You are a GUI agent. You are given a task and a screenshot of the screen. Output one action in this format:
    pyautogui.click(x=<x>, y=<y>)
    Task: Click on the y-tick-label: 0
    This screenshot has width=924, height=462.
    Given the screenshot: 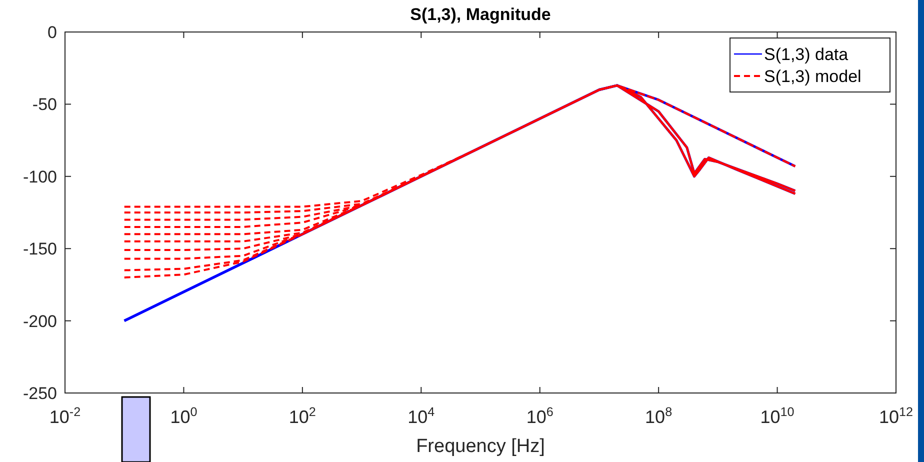 What is the action you would take?
    pyautogui.click(x=52, y=32)
    